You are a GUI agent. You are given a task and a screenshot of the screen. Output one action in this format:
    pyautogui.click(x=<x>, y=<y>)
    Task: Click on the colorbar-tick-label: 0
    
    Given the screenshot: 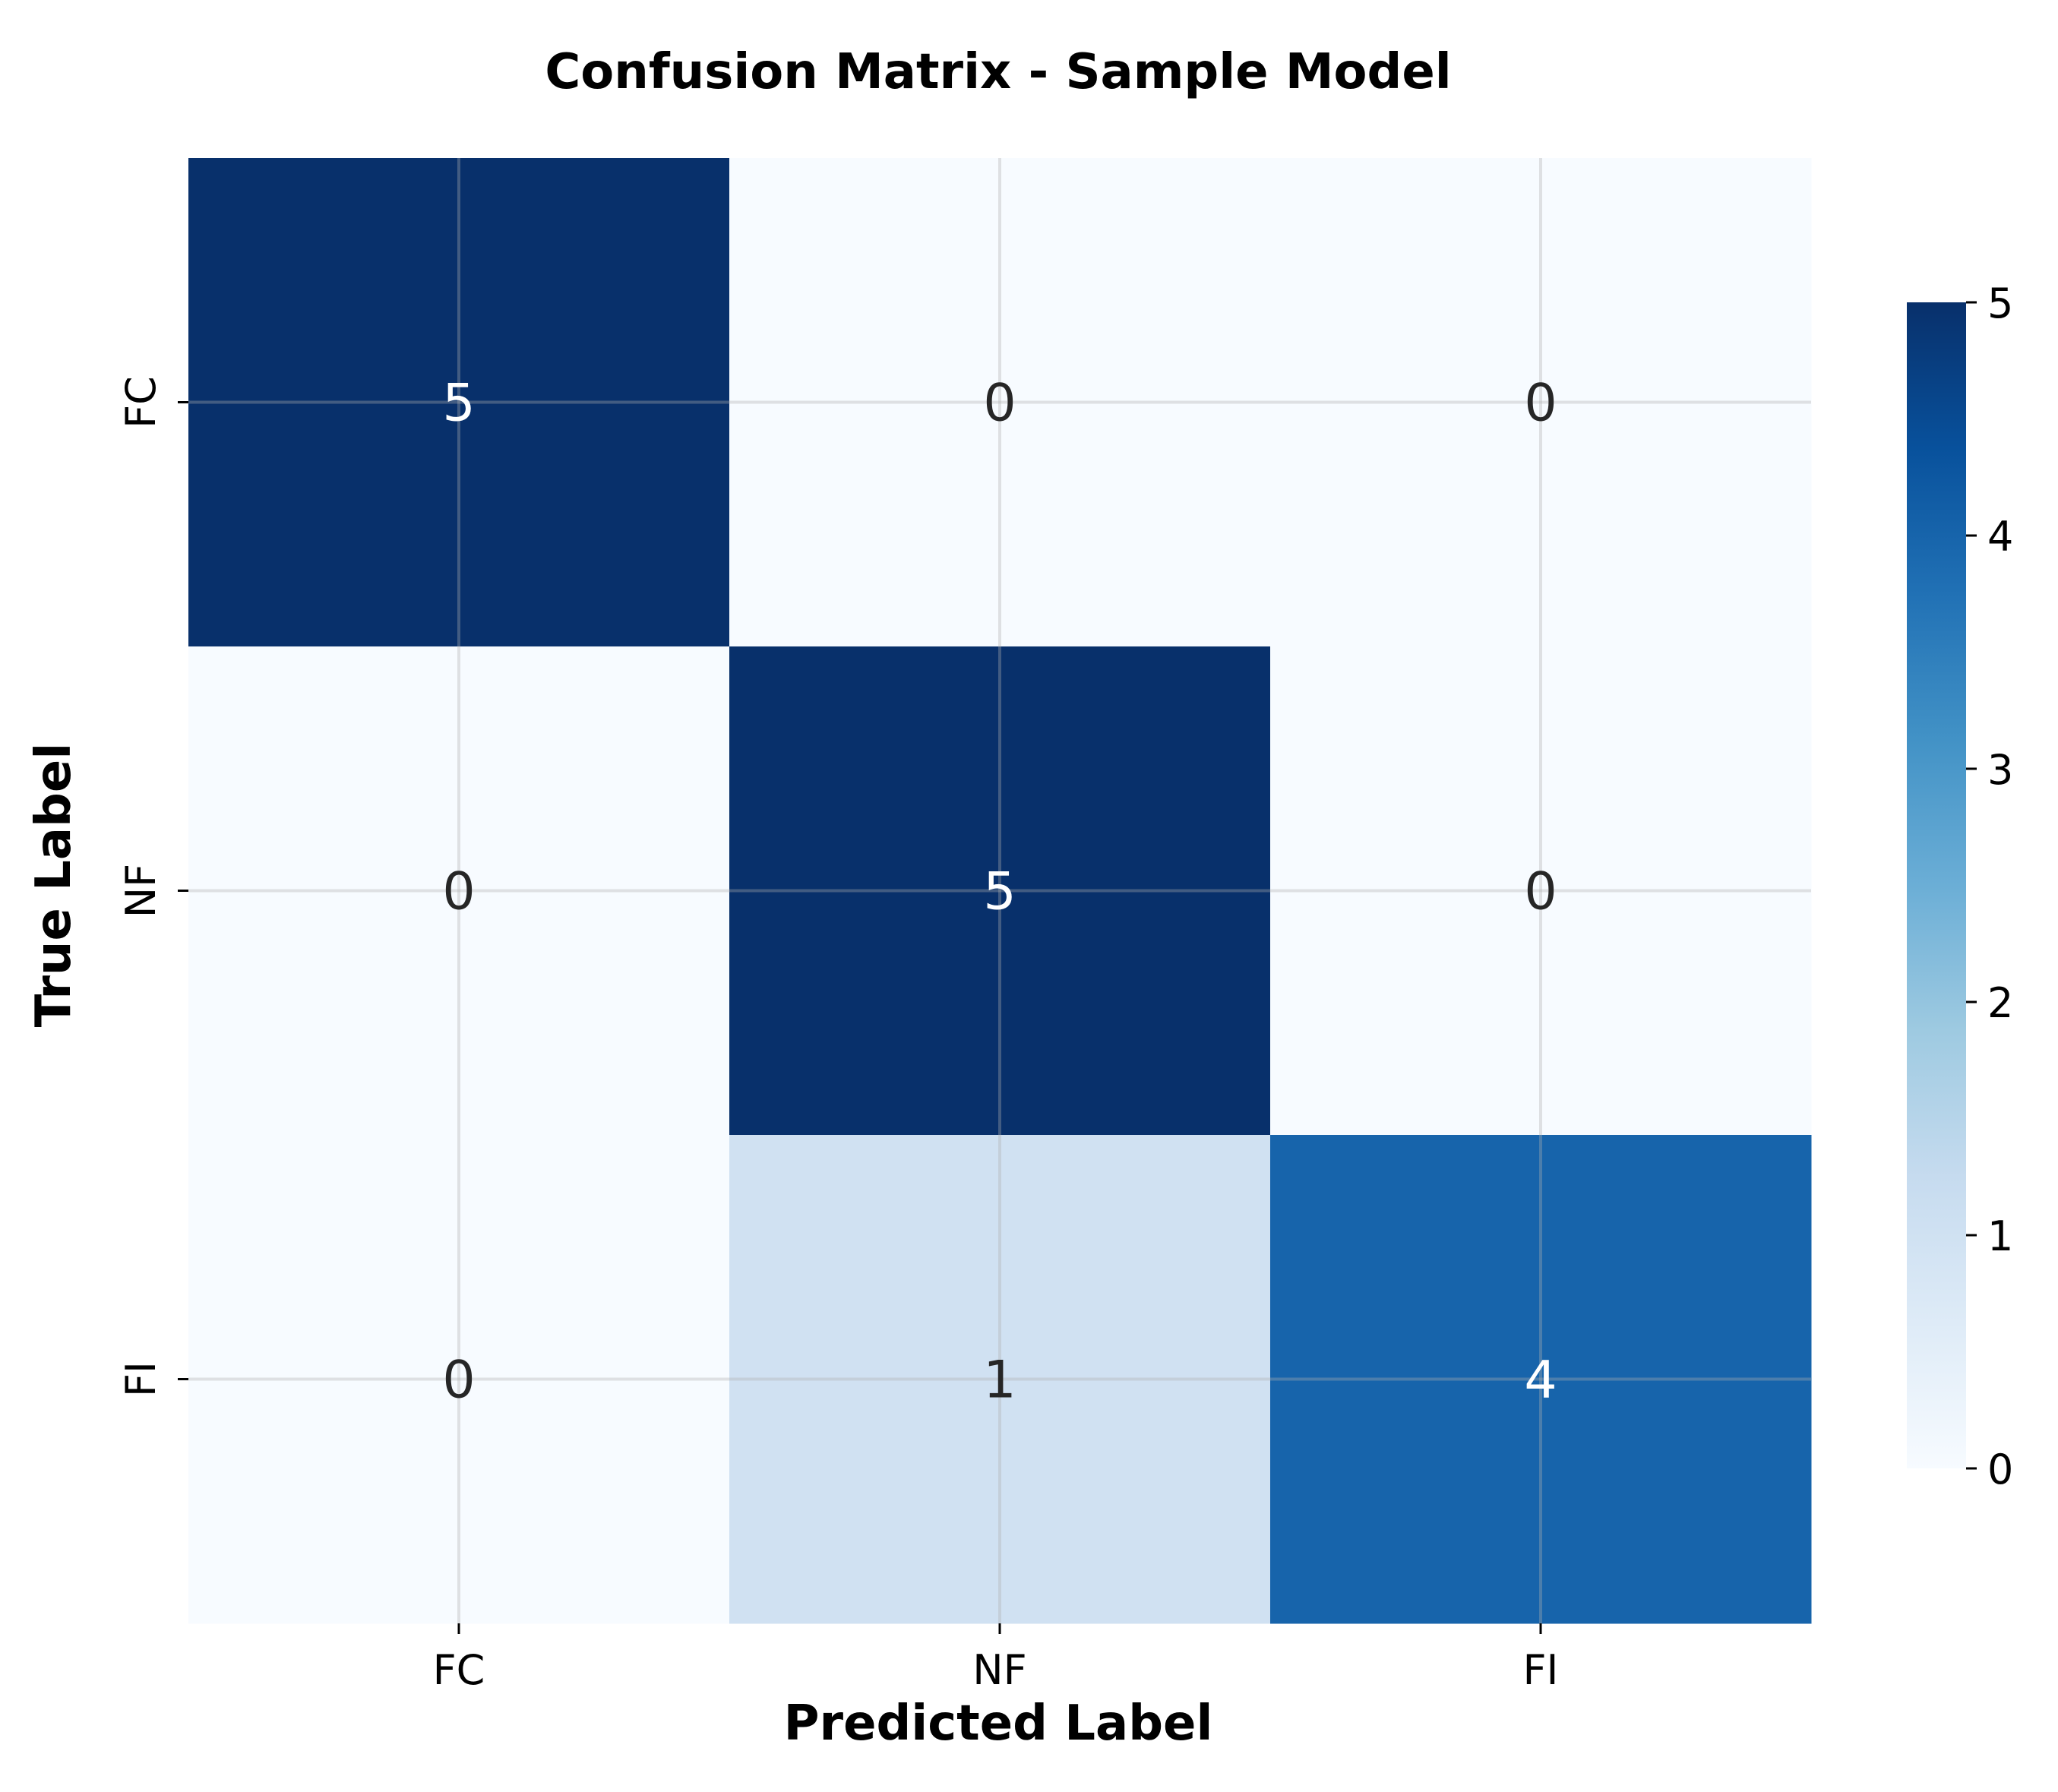 What is the action you would take?
    pyautogui.click(x=2000, y=1469)
    